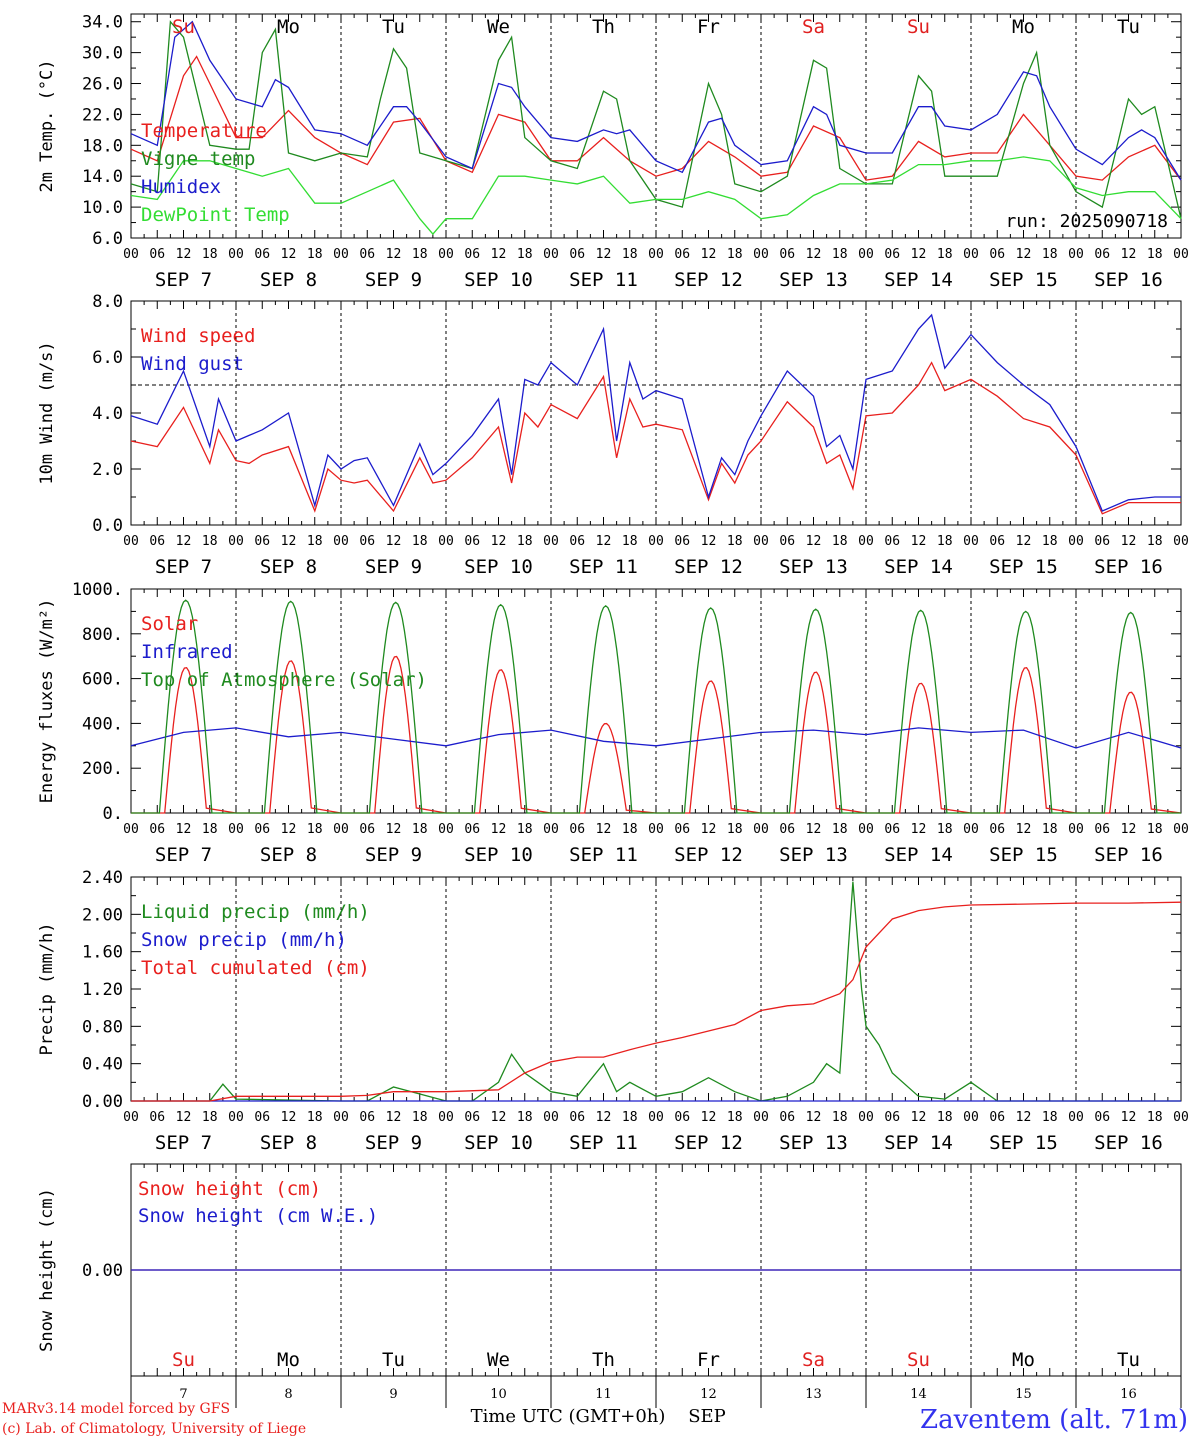 This screenshot has height=1440, width=1194. I want to click on date-label: SEP 11, so click(603, 1143).